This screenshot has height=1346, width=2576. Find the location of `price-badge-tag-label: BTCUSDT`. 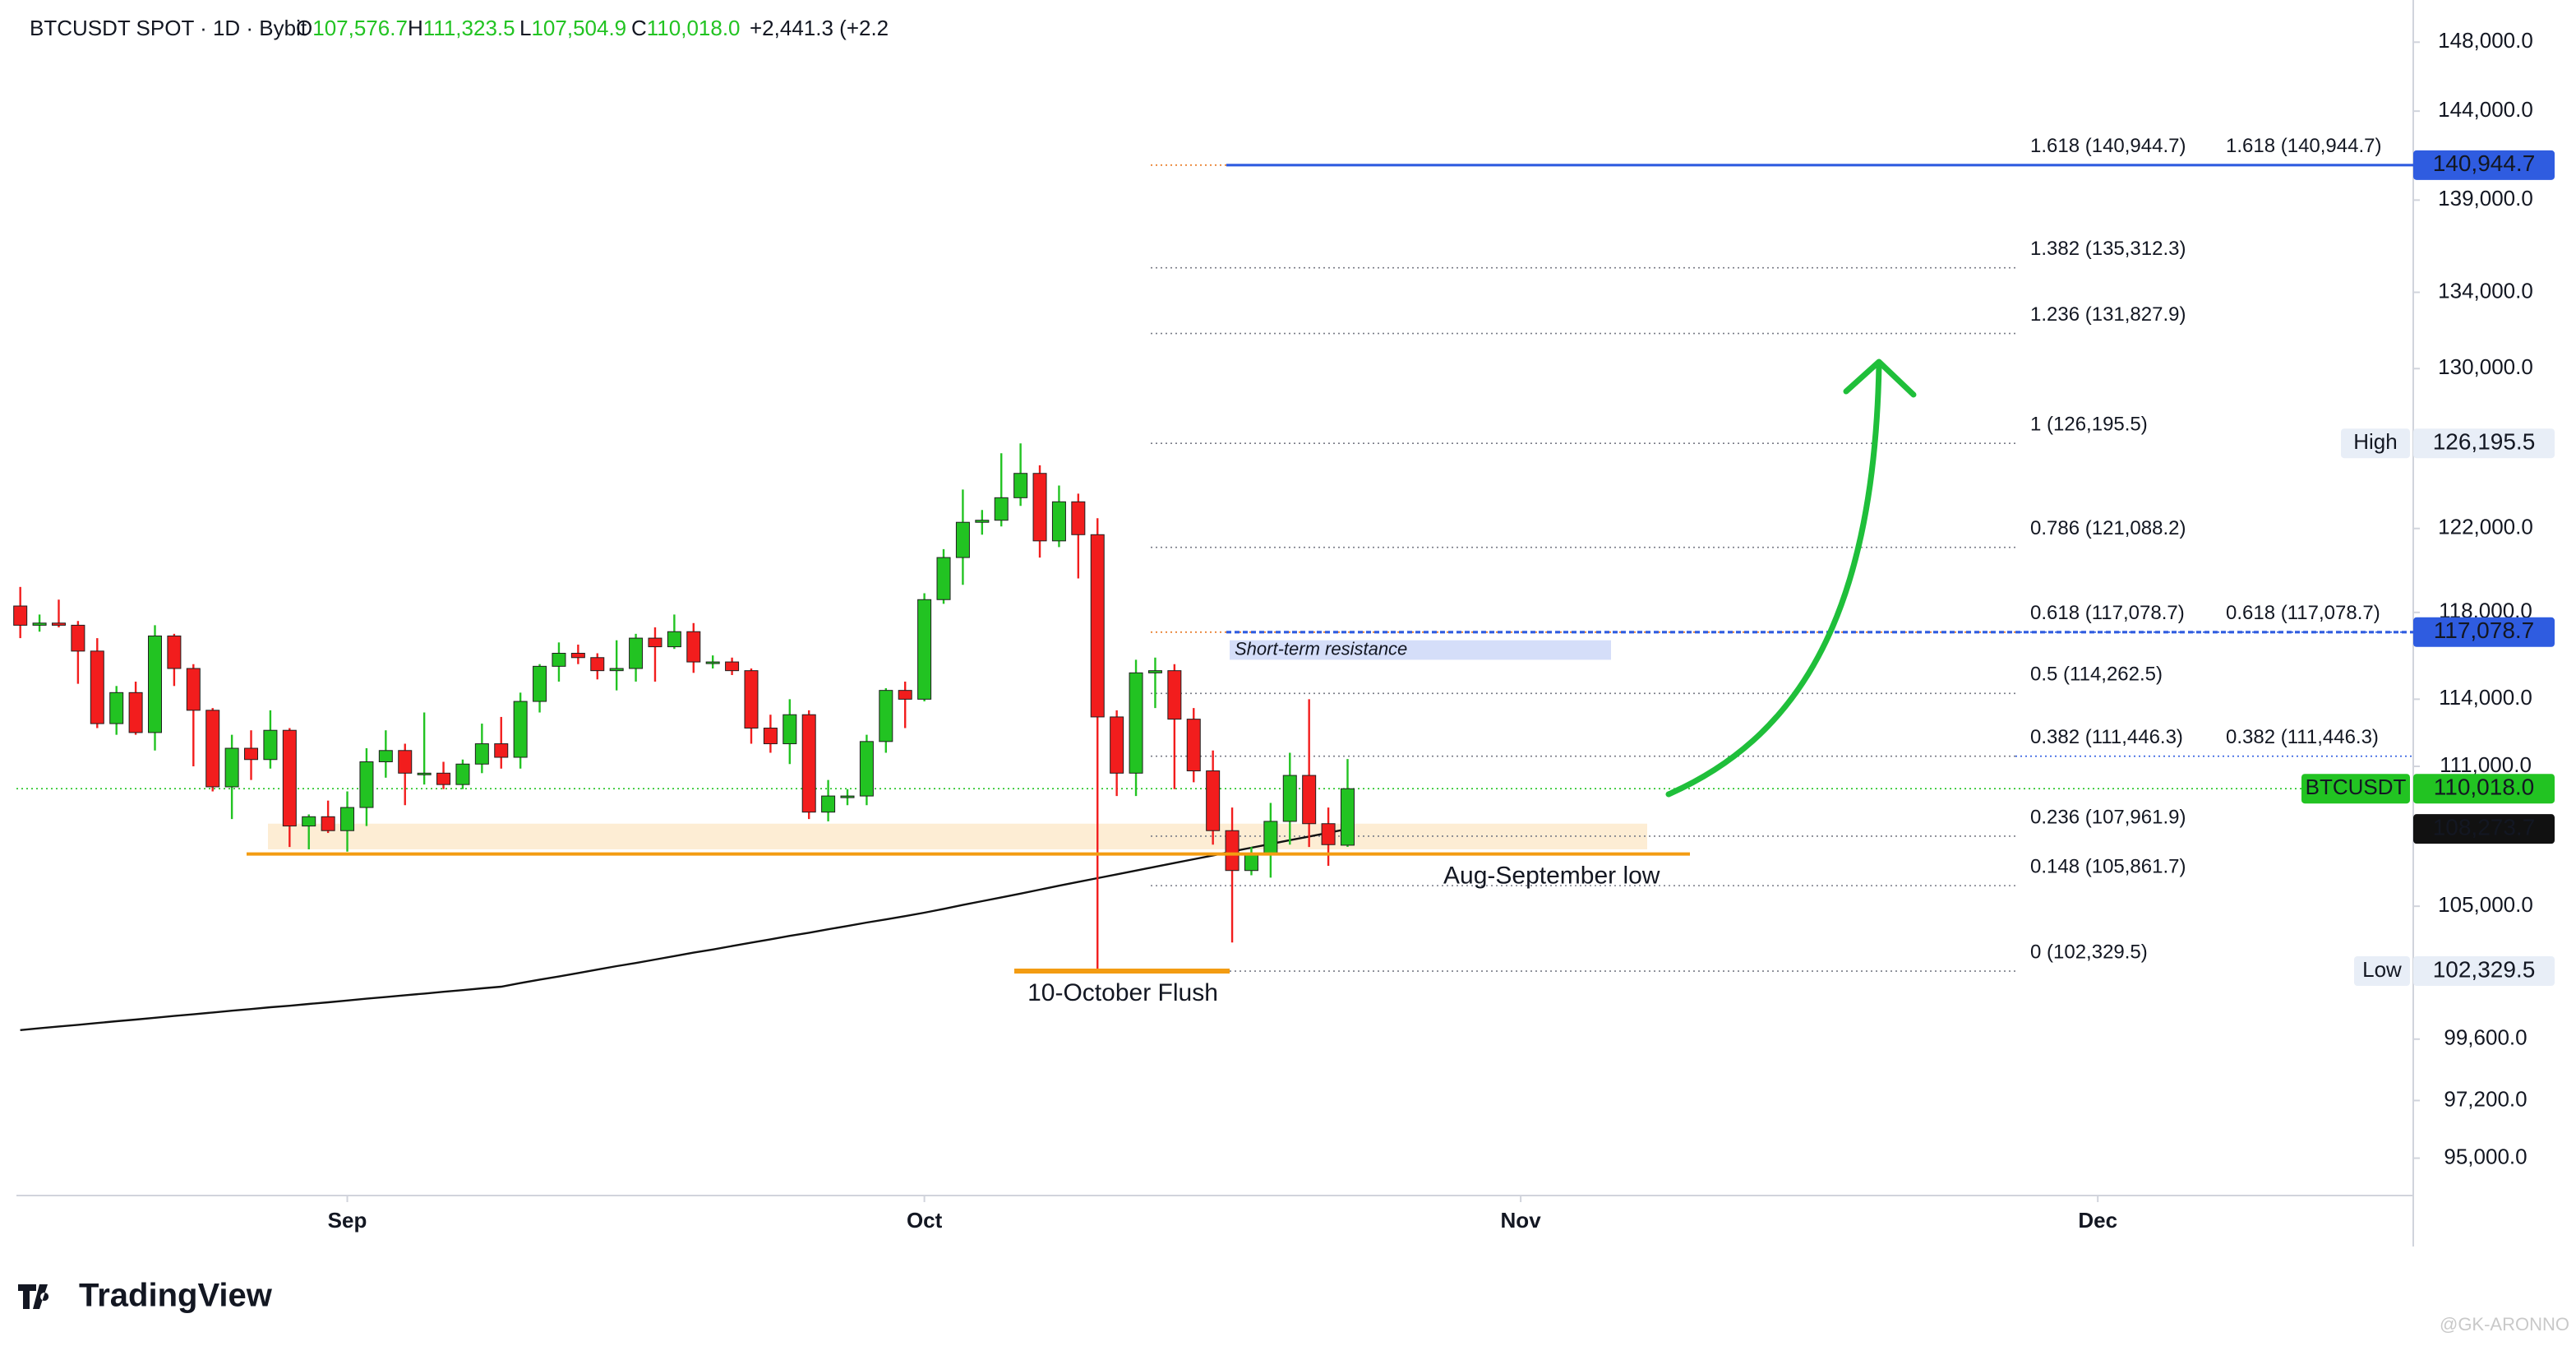

price-badge-tag-label: BTCUSDT is located at coordinates (2356, 787).